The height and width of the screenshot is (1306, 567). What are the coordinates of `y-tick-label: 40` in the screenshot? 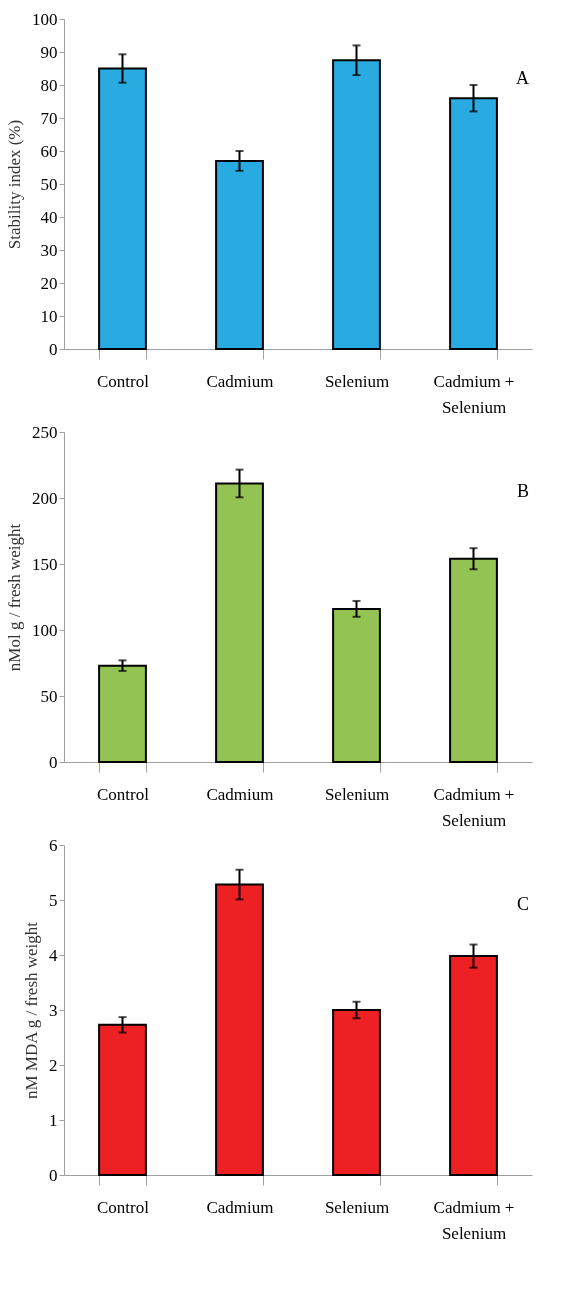 It's located at (49, 217).